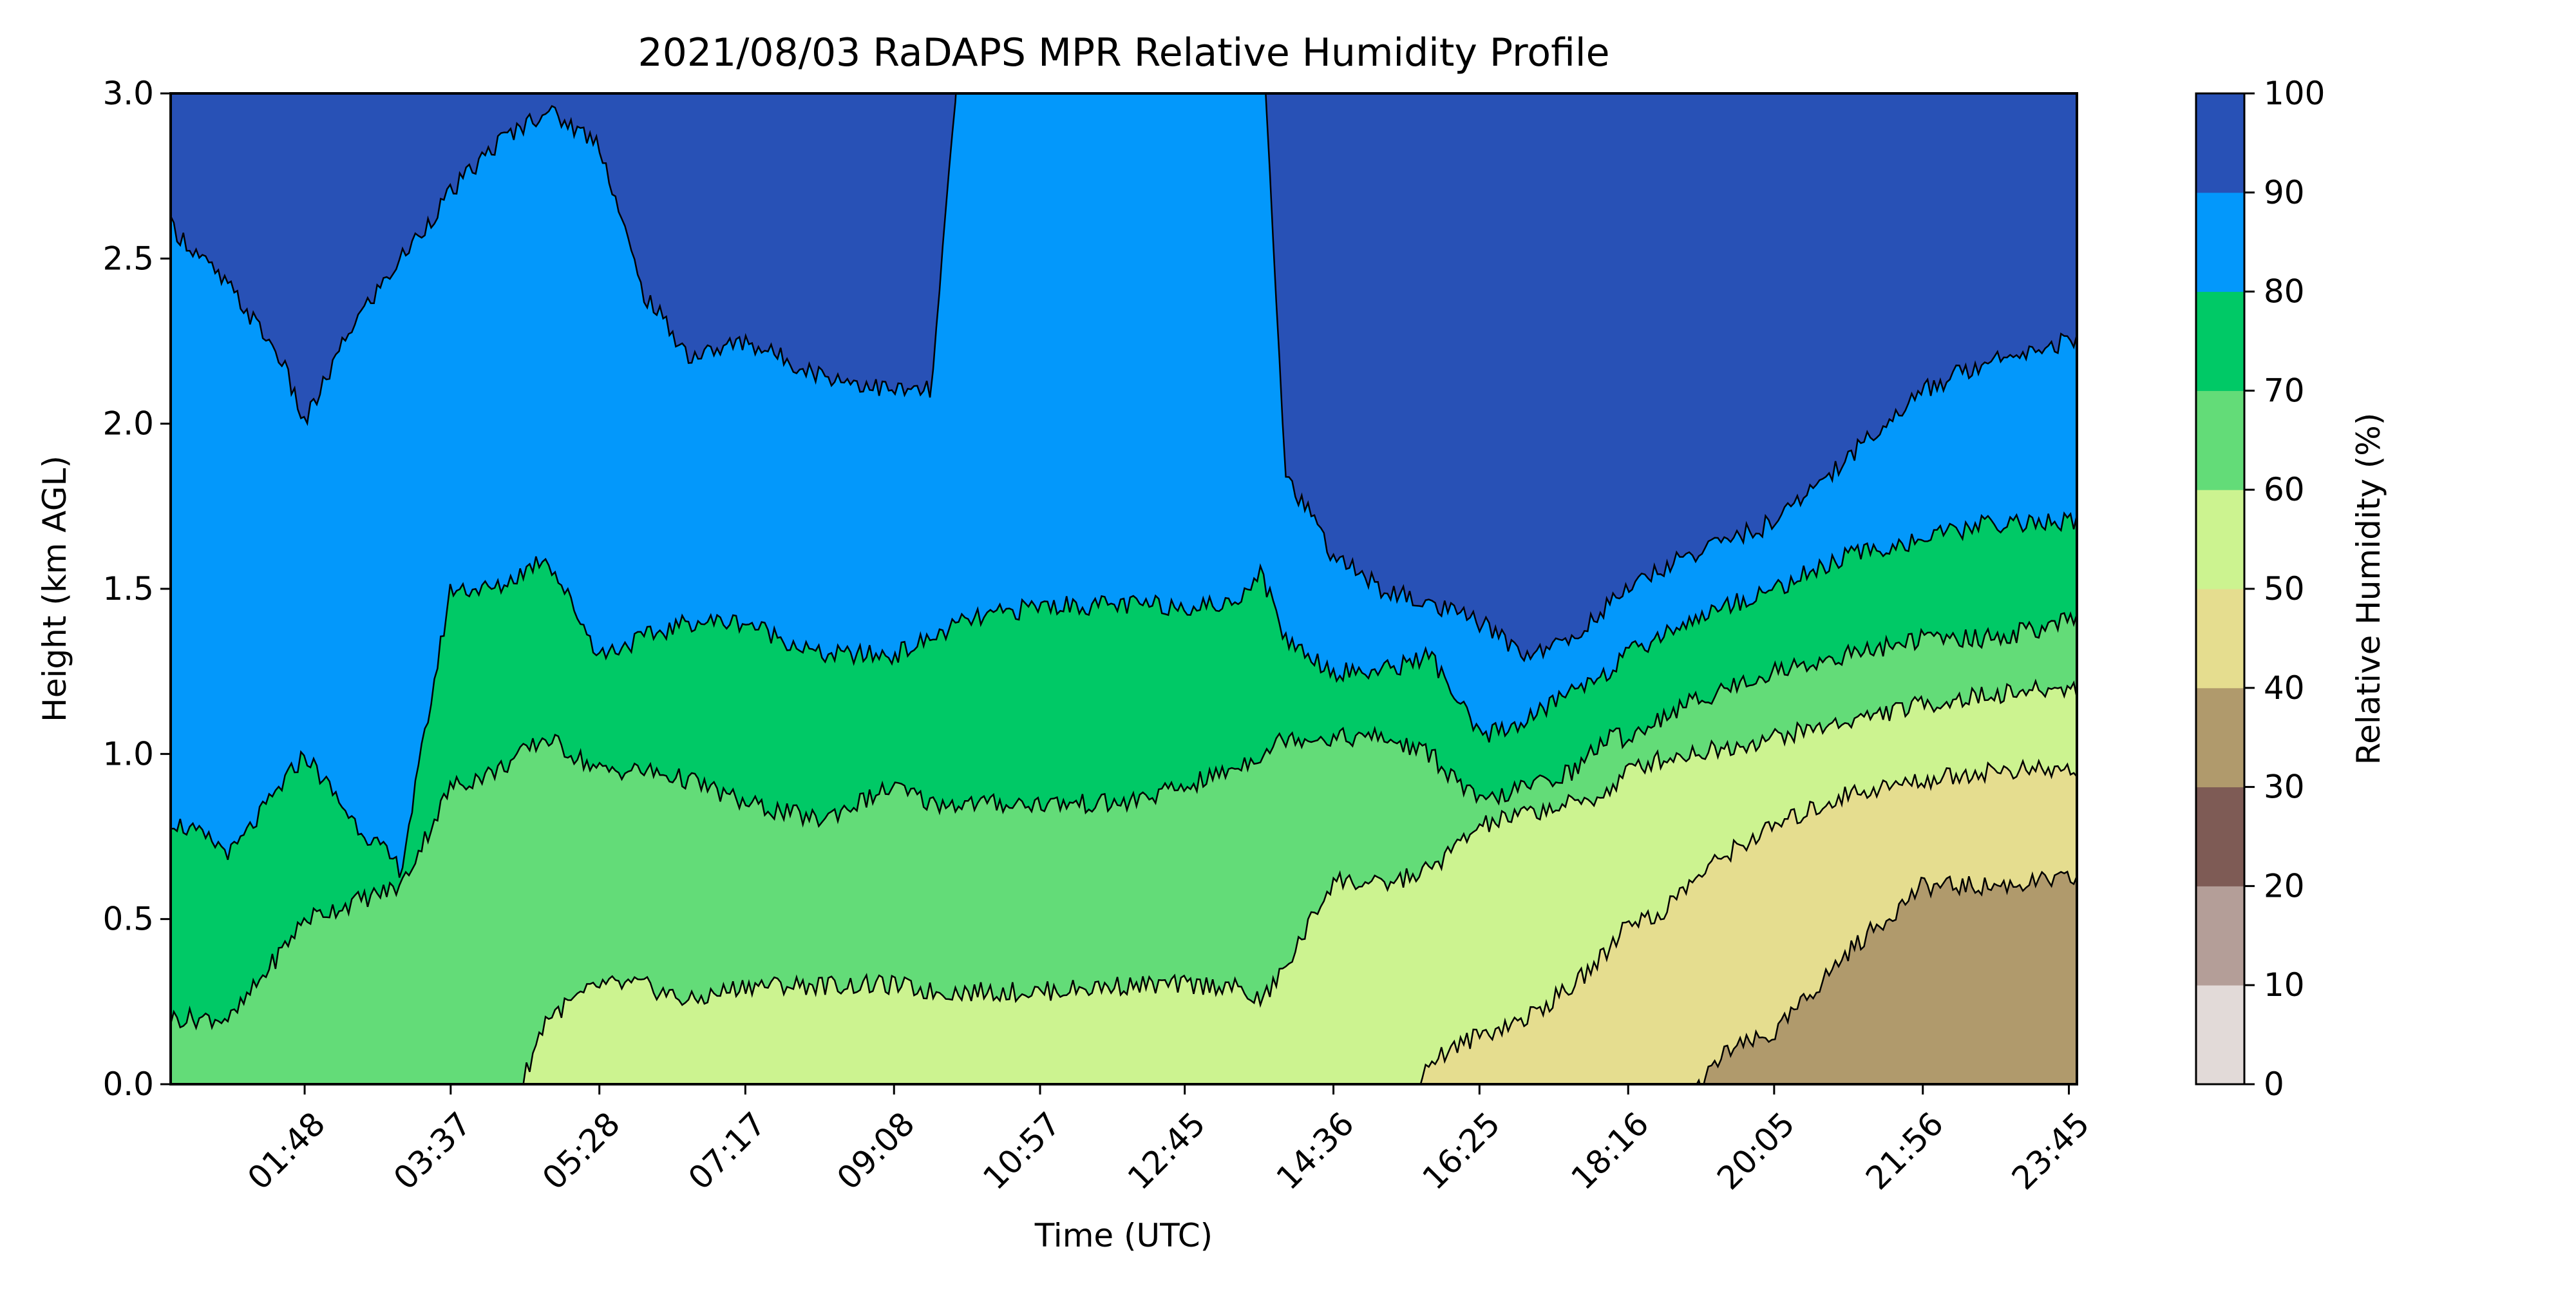  Describe the element at coordinates (2284, 885) in the screenshot. I see `colorbar-tick-label: 20` at that location.